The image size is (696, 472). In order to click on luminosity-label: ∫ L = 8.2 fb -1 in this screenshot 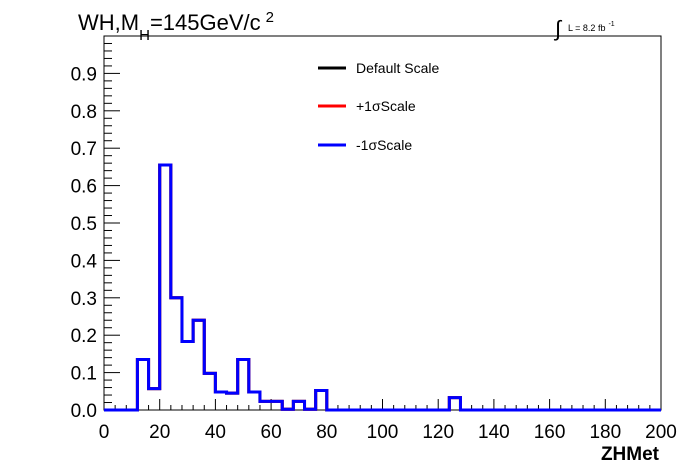, I will do `click(584, 28)`.